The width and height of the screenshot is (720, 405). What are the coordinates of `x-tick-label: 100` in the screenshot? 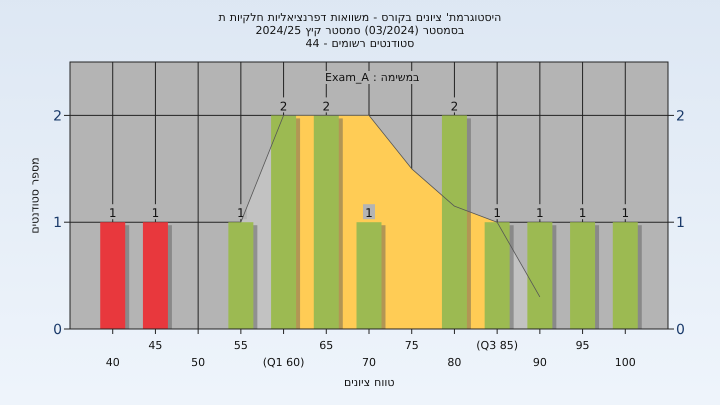 It's located at (625, 362).